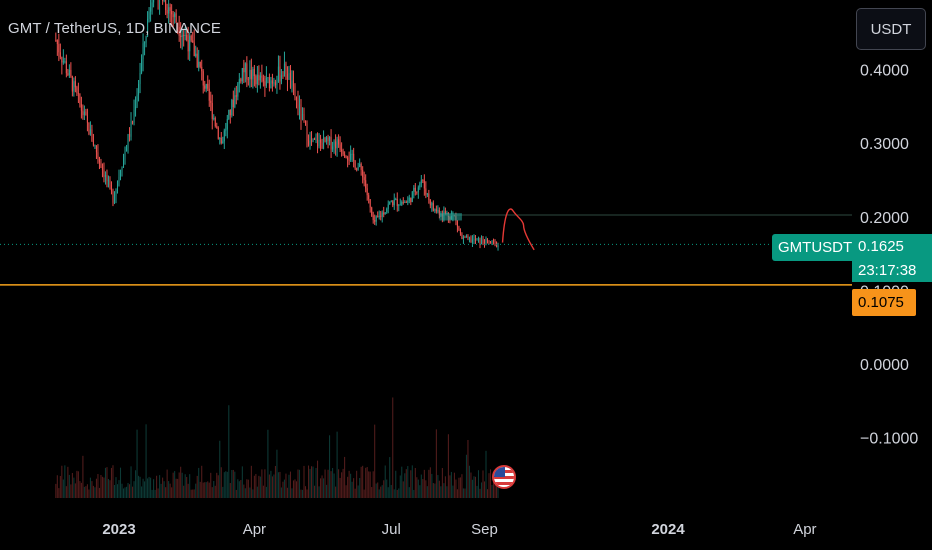 This screenshot has height=550, width=932. I want to click on y-tick-label: −0.1000, so click(889, 439).